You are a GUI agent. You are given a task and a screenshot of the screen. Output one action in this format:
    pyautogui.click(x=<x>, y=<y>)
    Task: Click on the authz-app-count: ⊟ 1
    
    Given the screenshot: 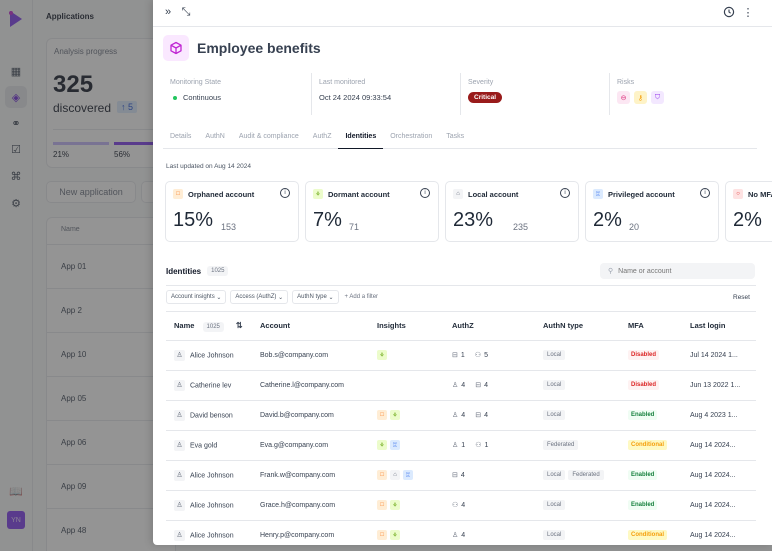 What is the action you would take?
    pyautogui.click(x=458, y=355)
    